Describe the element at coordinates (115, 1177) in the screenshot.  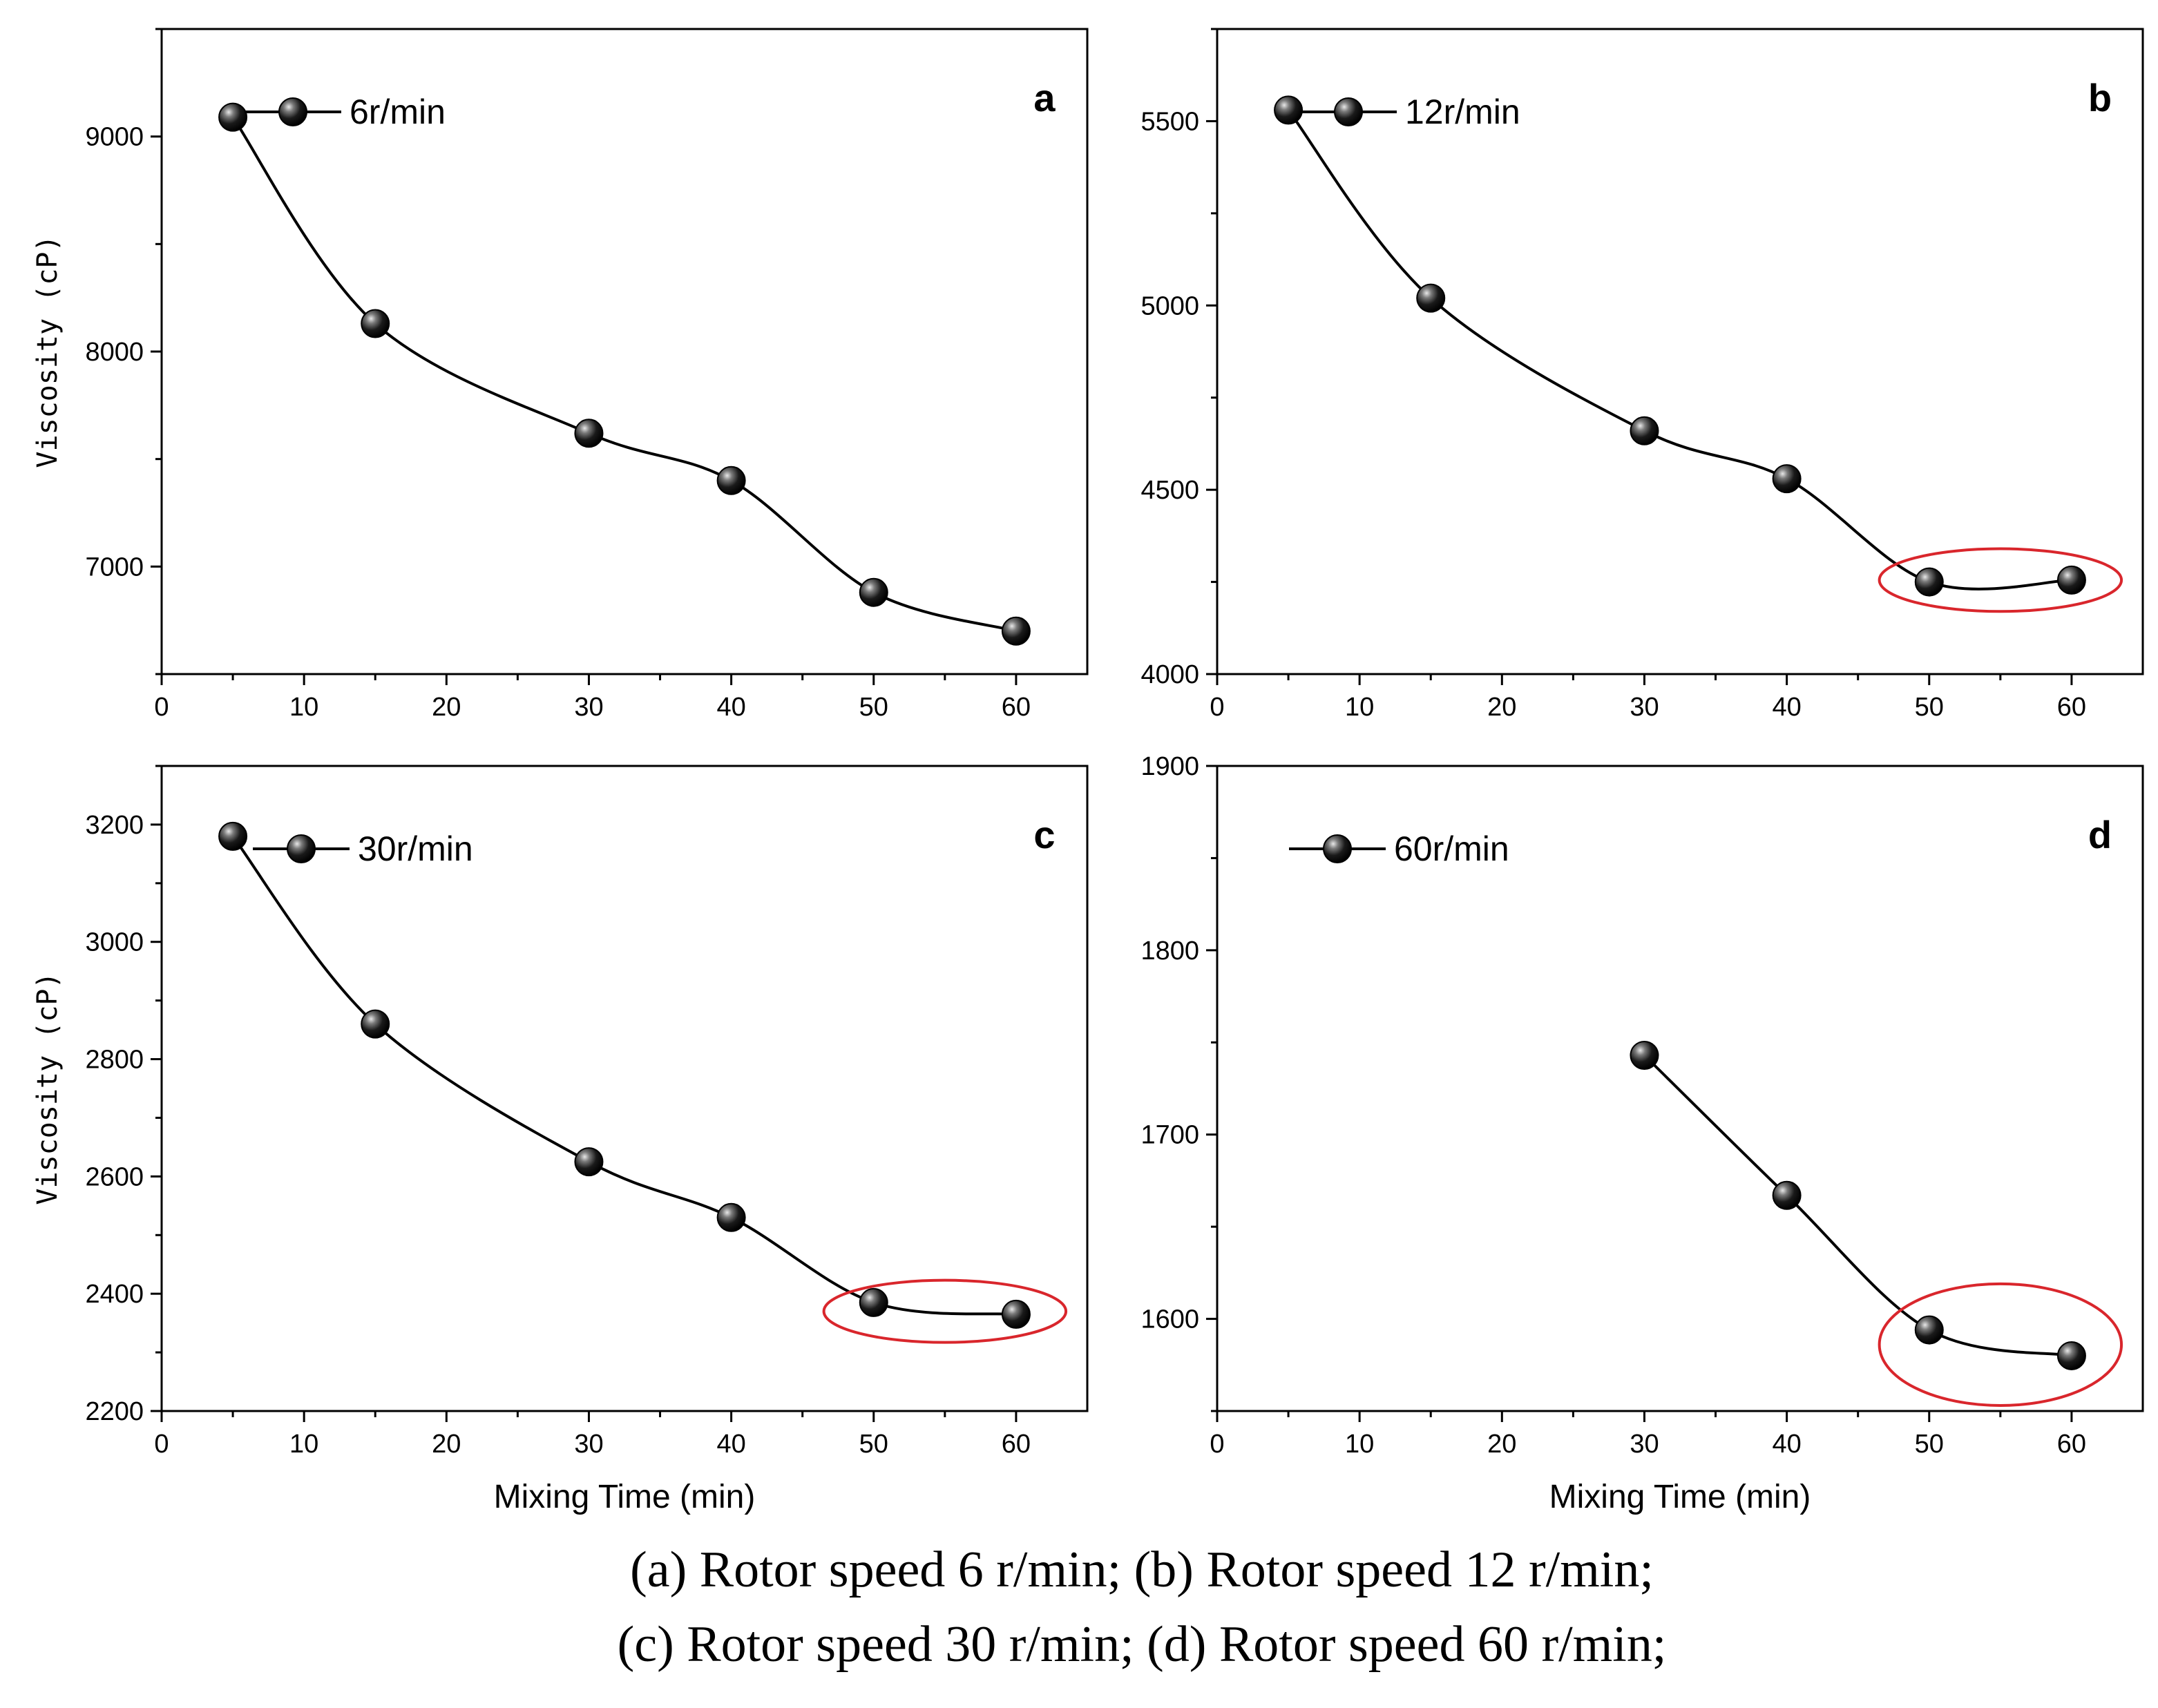
I see `y-tick-label: 2600` at that location.